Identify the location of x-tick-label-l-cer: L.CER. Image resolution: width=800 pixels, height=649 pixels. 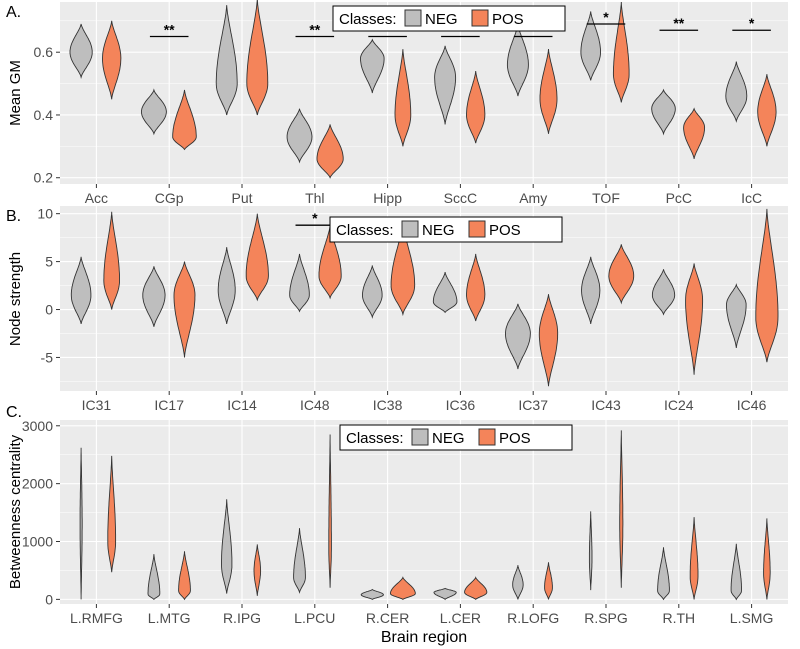
(460, 618).